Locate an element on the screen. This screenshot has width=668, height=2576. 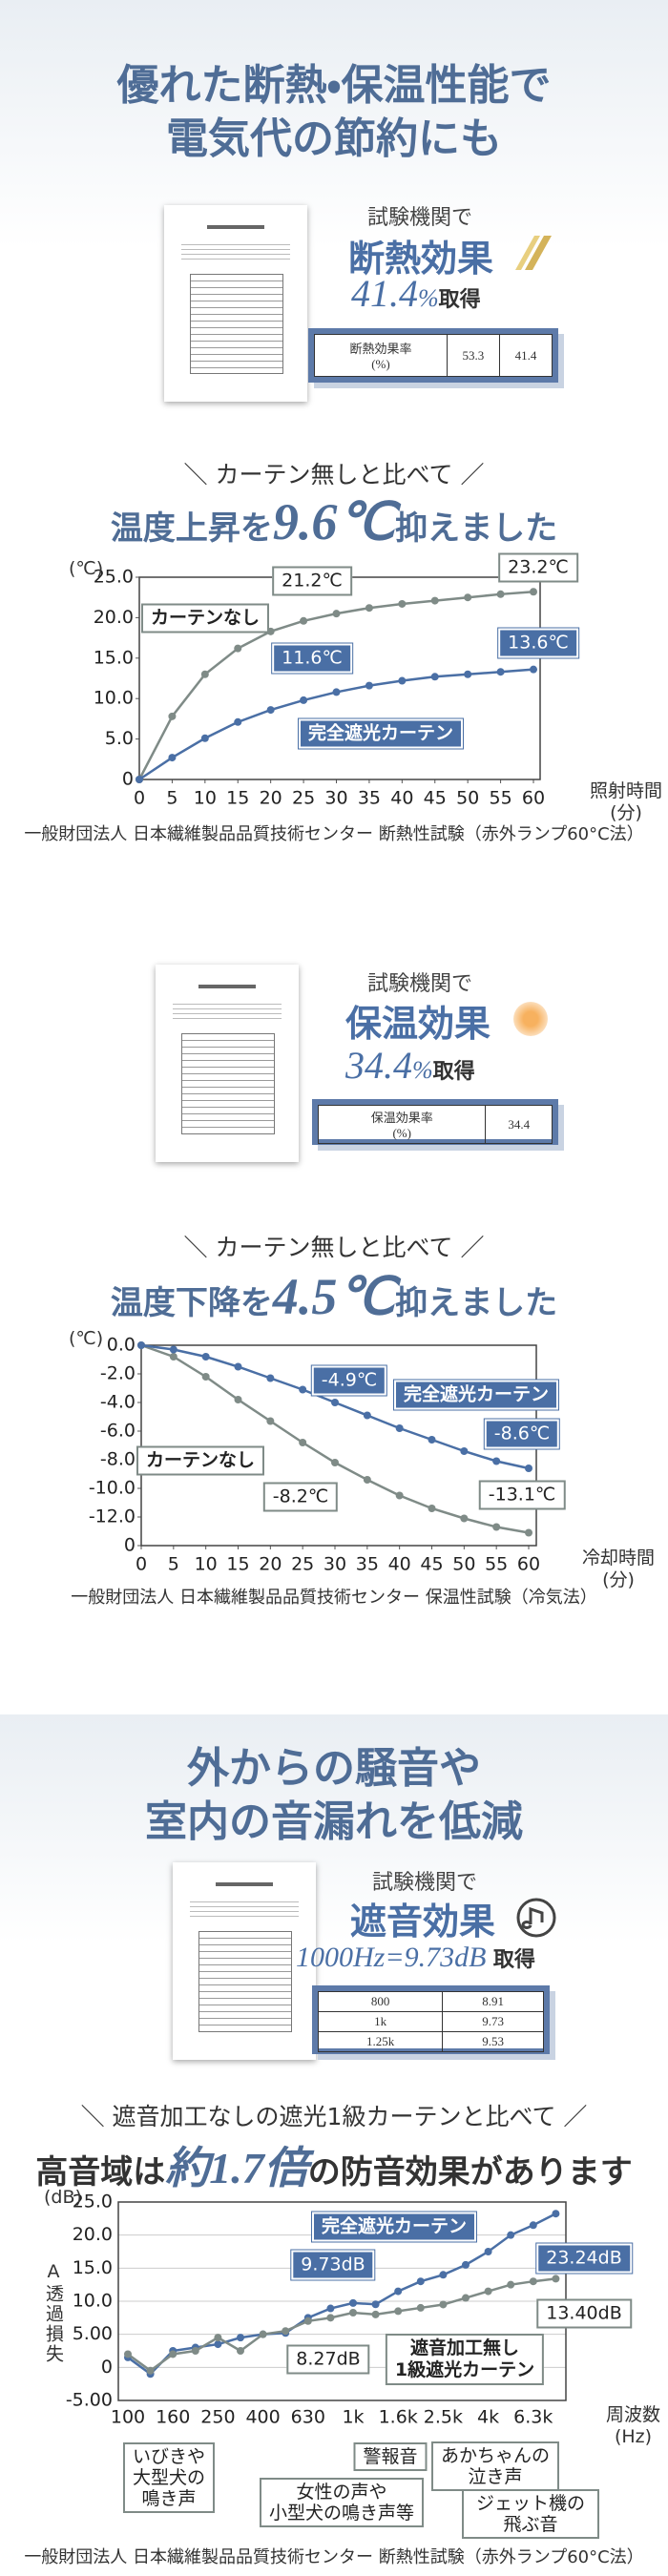
sound-background is located at coordinates (334, 1828).